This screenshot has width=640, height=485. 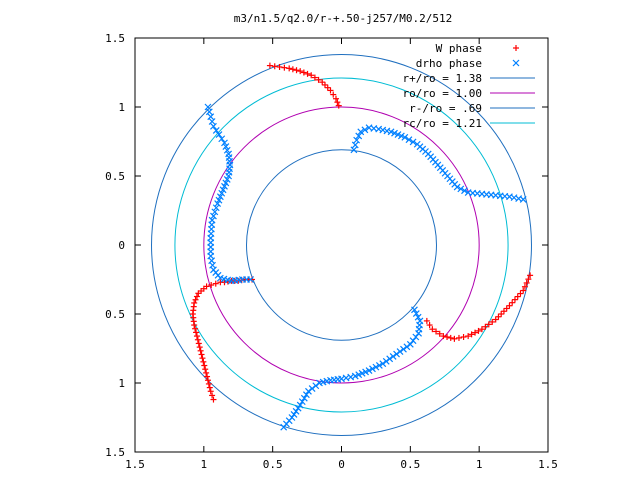 I want to click on legend-label: ro/ro = 1.00, so click(x=442, y=93).